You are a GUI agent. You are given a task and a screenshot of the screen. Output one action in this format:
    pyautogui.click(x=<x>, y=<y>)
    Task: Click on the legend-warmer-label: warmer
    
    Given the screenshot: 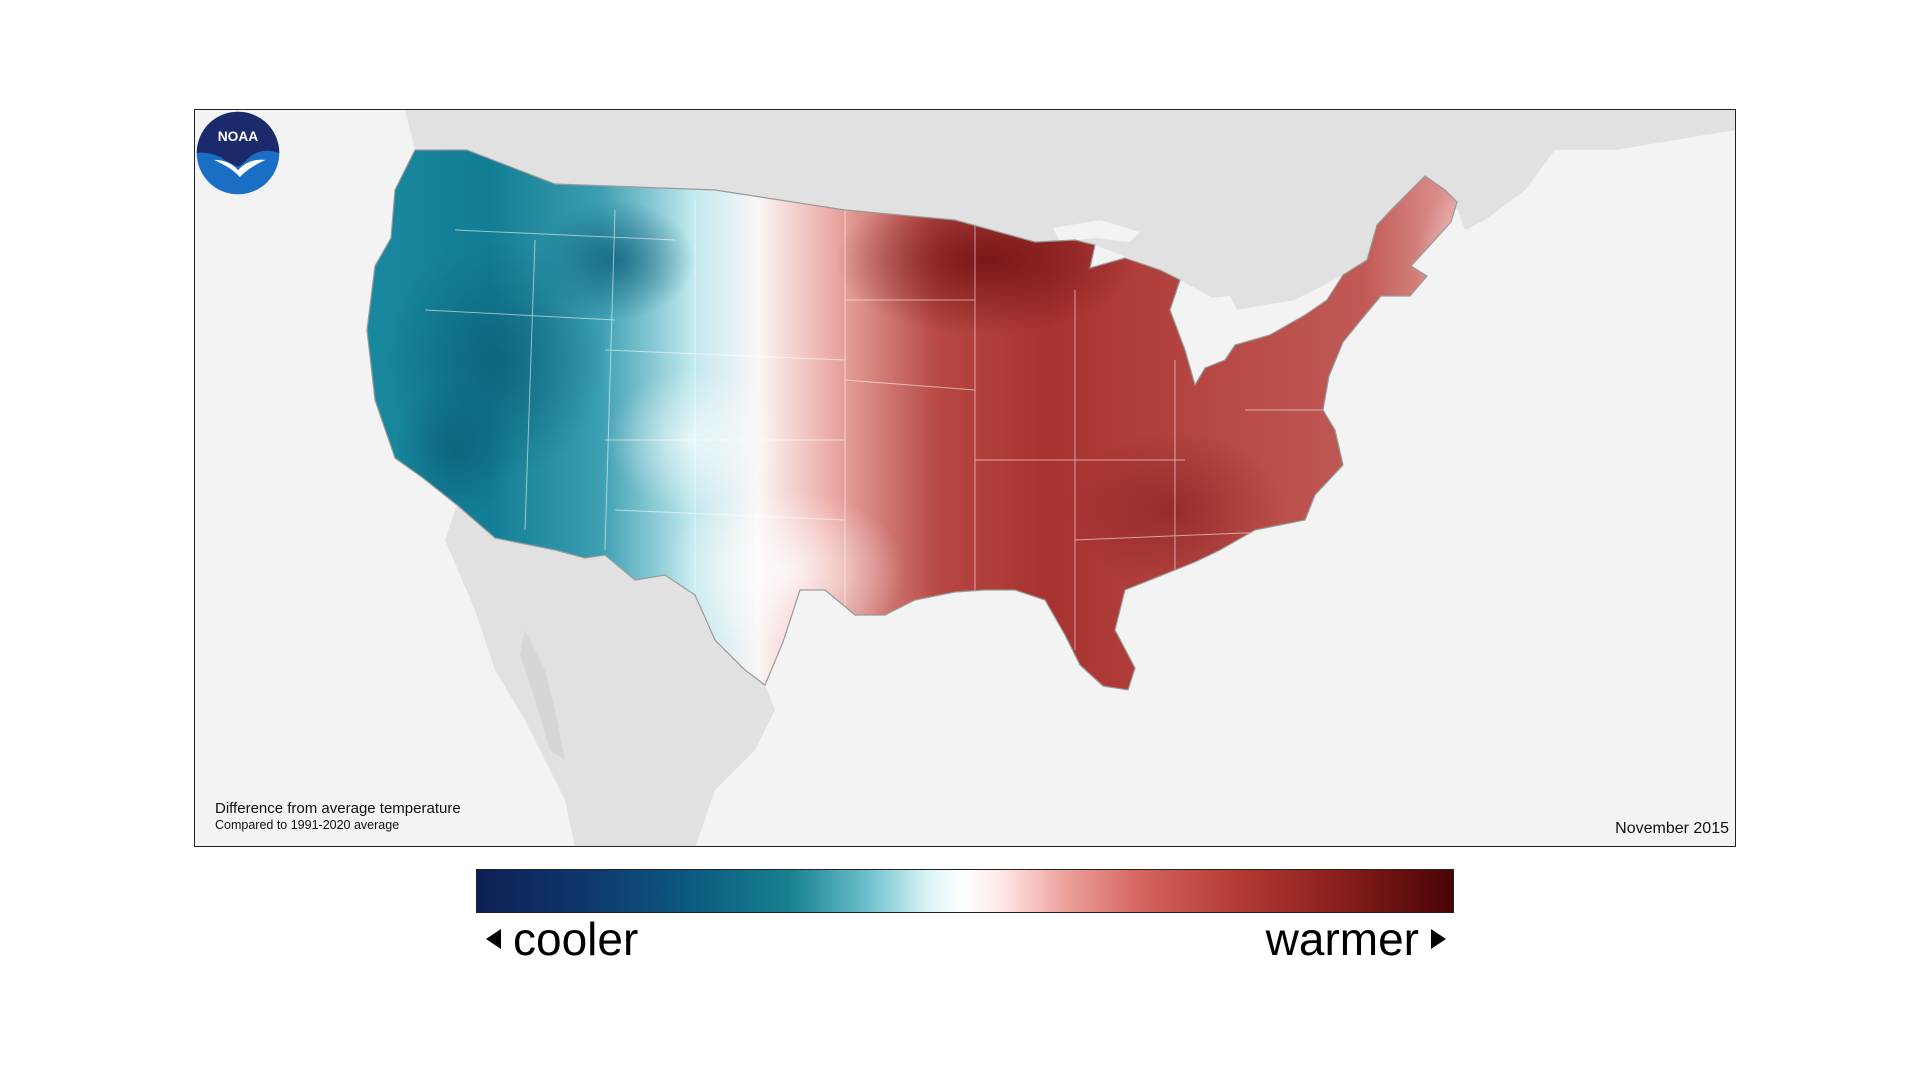 What is the action you would take?
    pyautogui.click(x=1342, y=939)
    